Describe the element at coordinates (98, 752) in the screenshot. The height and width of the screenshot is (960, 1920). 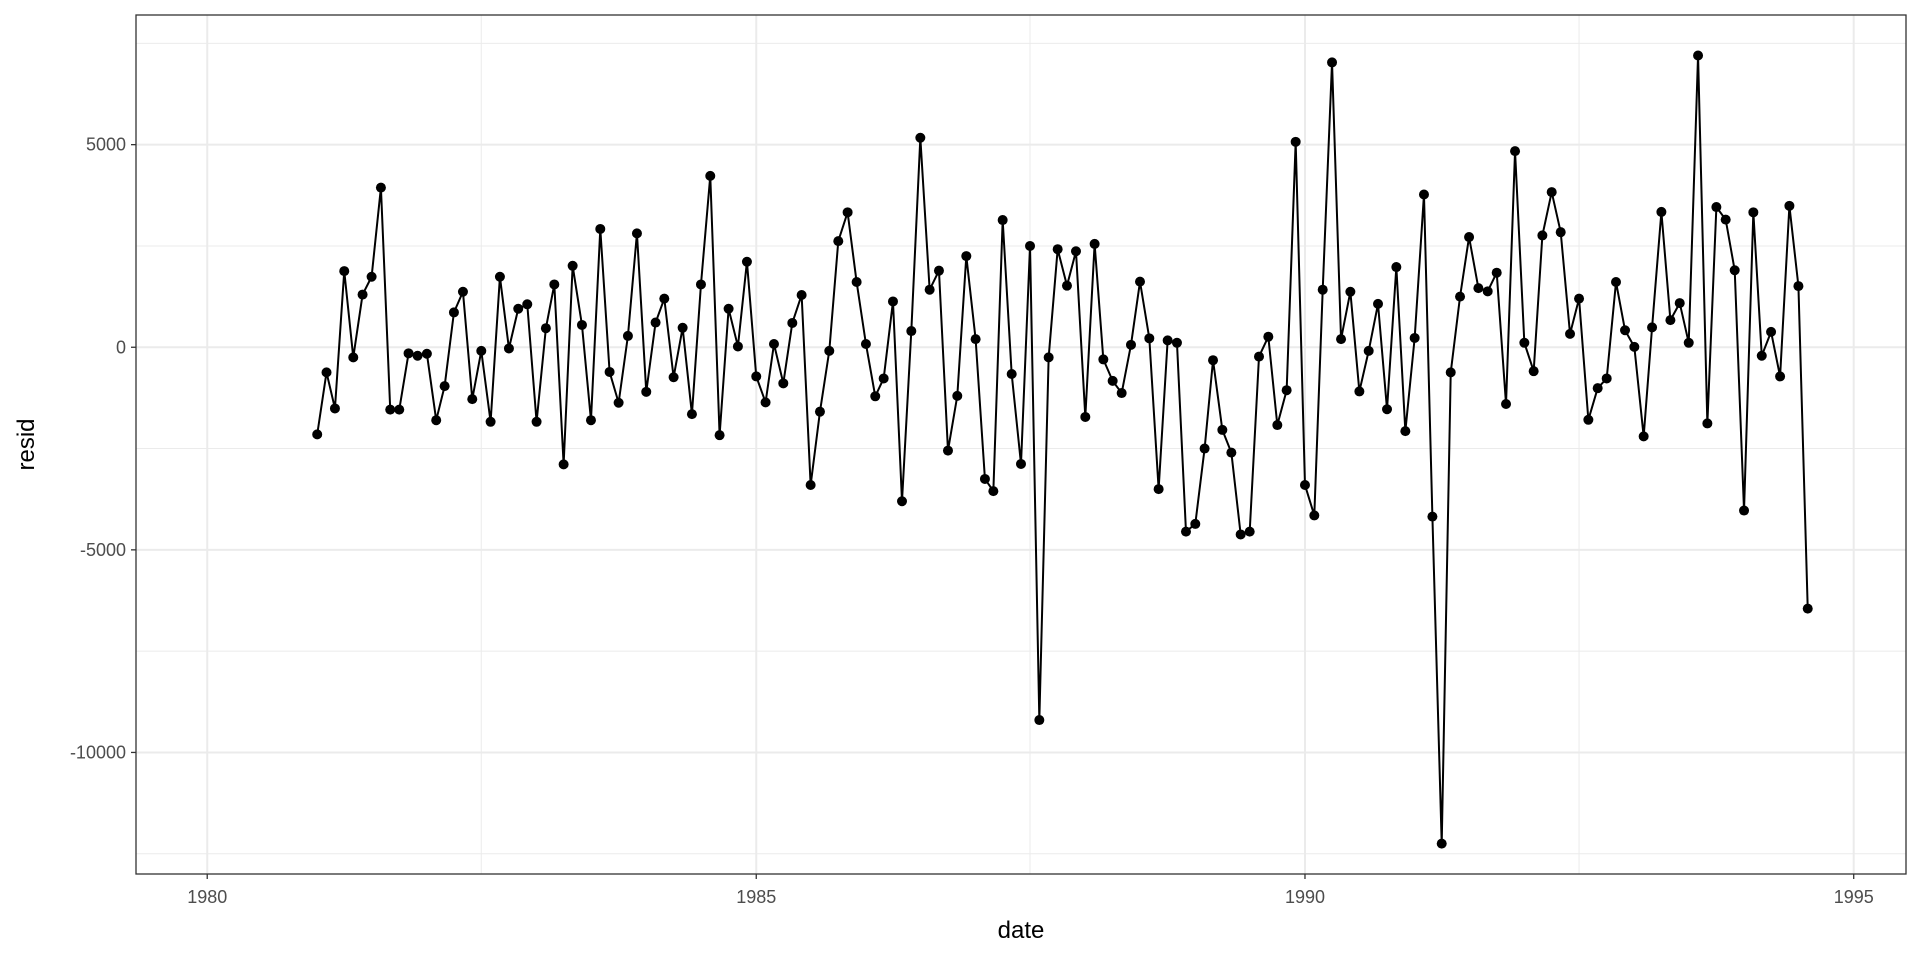
I see `y-tick-label: -10000` at that location.